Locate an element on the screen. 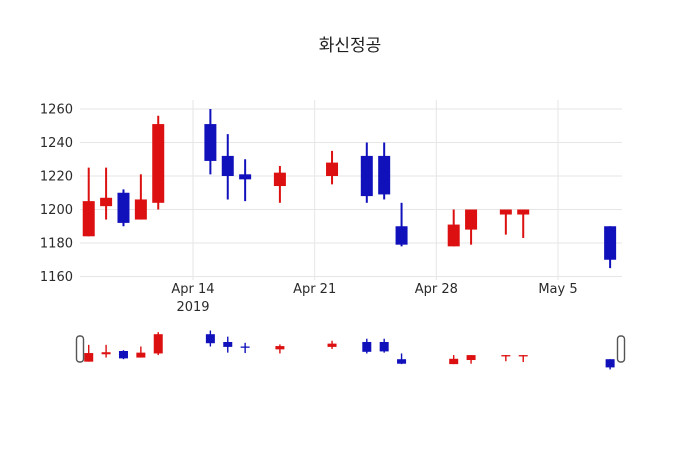  x-tick-2019-04-21: Apr 21 is located at coordinates (314, 289).